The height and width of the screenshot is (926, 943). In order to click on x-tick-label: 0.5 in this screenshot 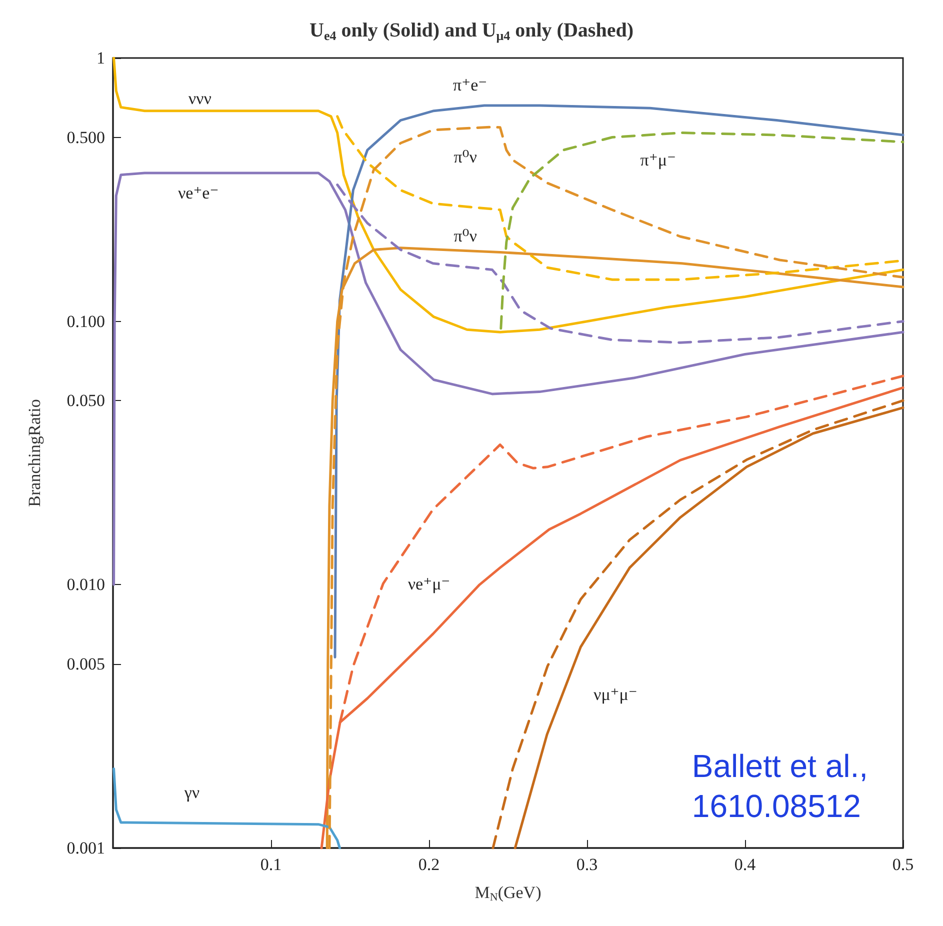, I will do `click(903, 864)`.